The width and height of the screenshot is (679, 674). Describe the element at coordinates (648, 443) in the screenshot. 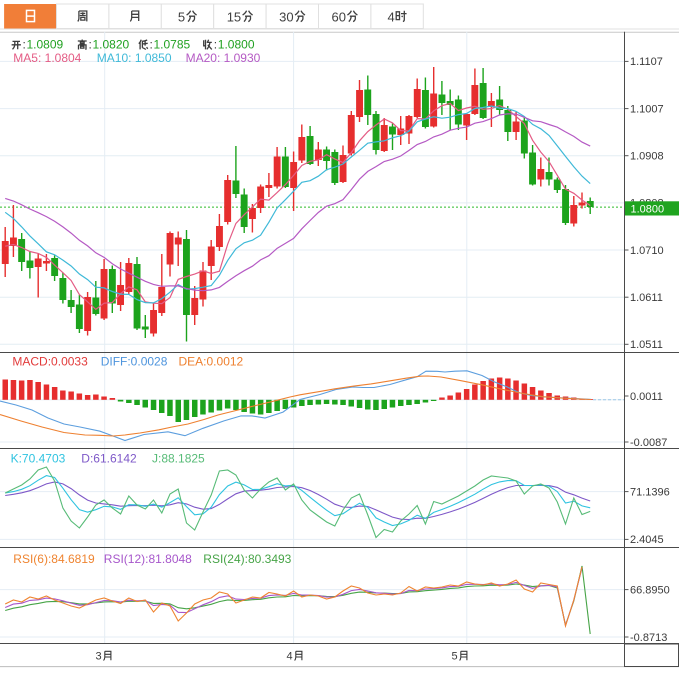

I see `svg-text: -0.0087` at that location.